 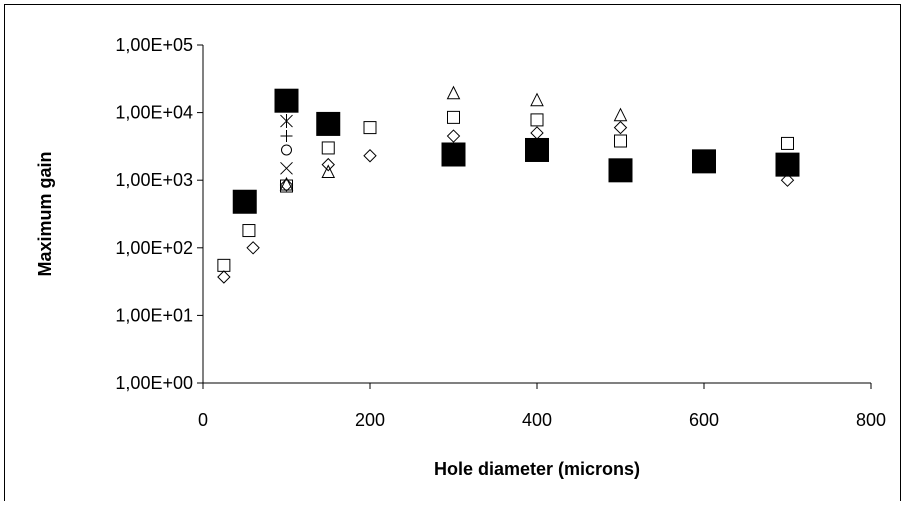 I want to click on x-axis-title: Hole diameter (microns), so click(x=537, y=469).